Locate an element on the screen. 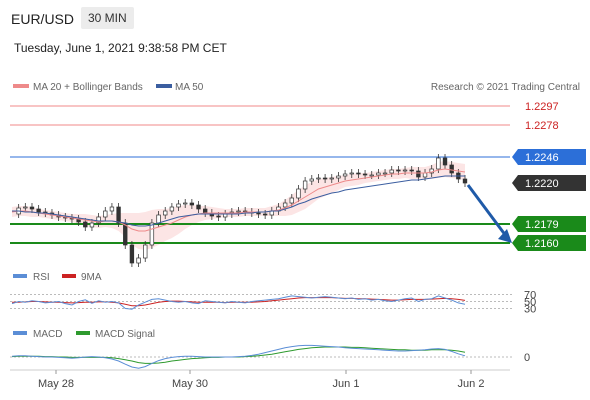  x-tick-label: May 30 is located at coordinates (190, 384).